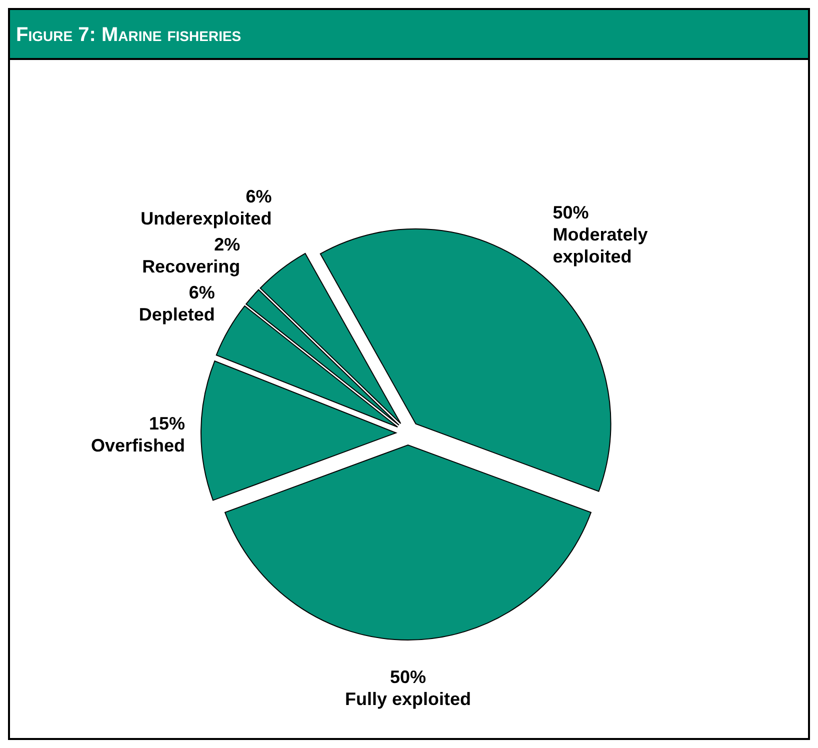  What do you see at coordinates (408, 699) in the screenshot?
I see `slice-label: Fully exploited` at bounding box center [408, 699].